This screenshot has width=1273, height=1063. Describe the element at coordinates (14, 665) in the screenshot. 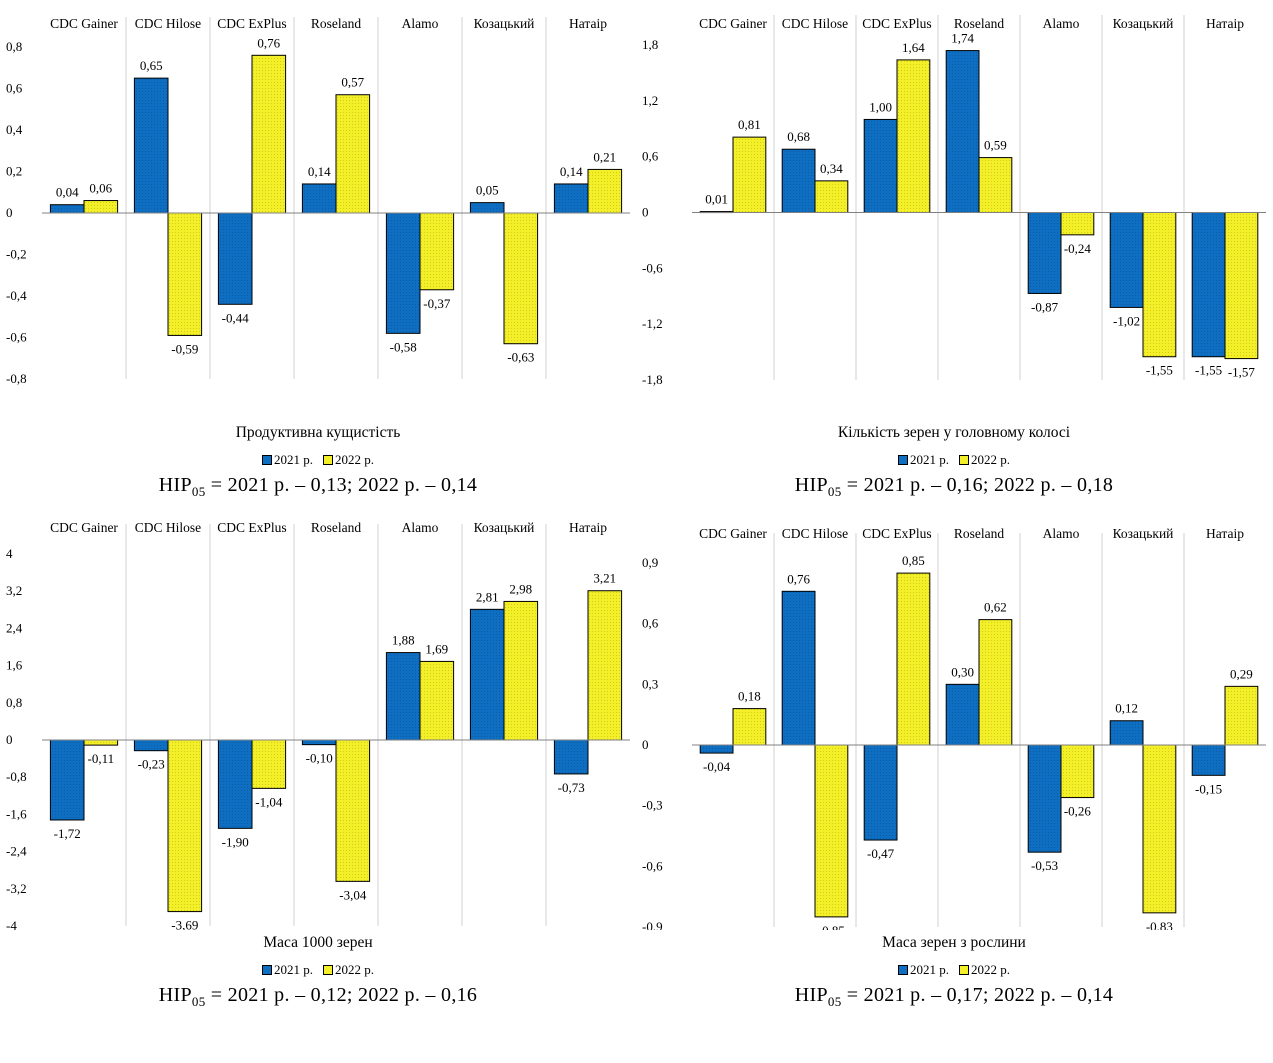

I see `y-tick-label: 1,6` at that location.